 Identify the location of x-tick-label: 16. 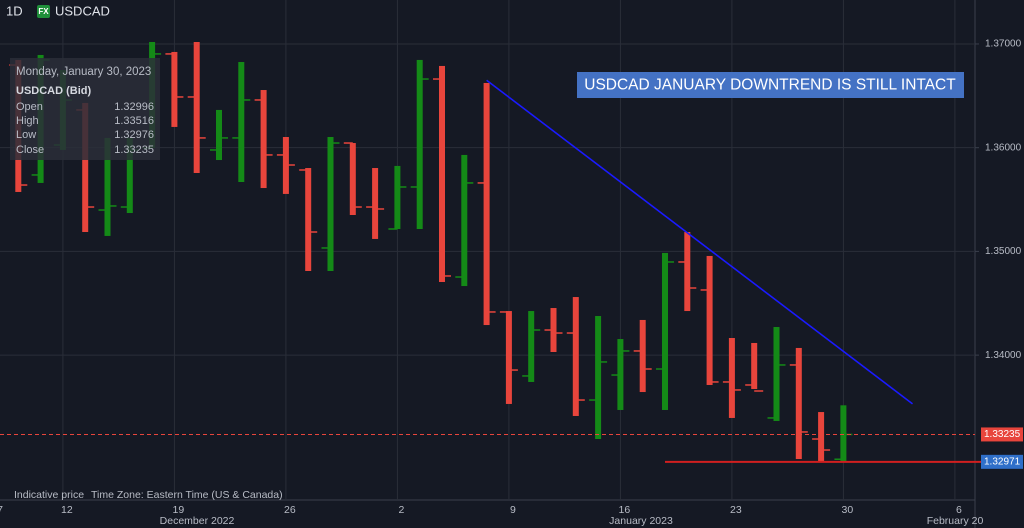
(625, 510).